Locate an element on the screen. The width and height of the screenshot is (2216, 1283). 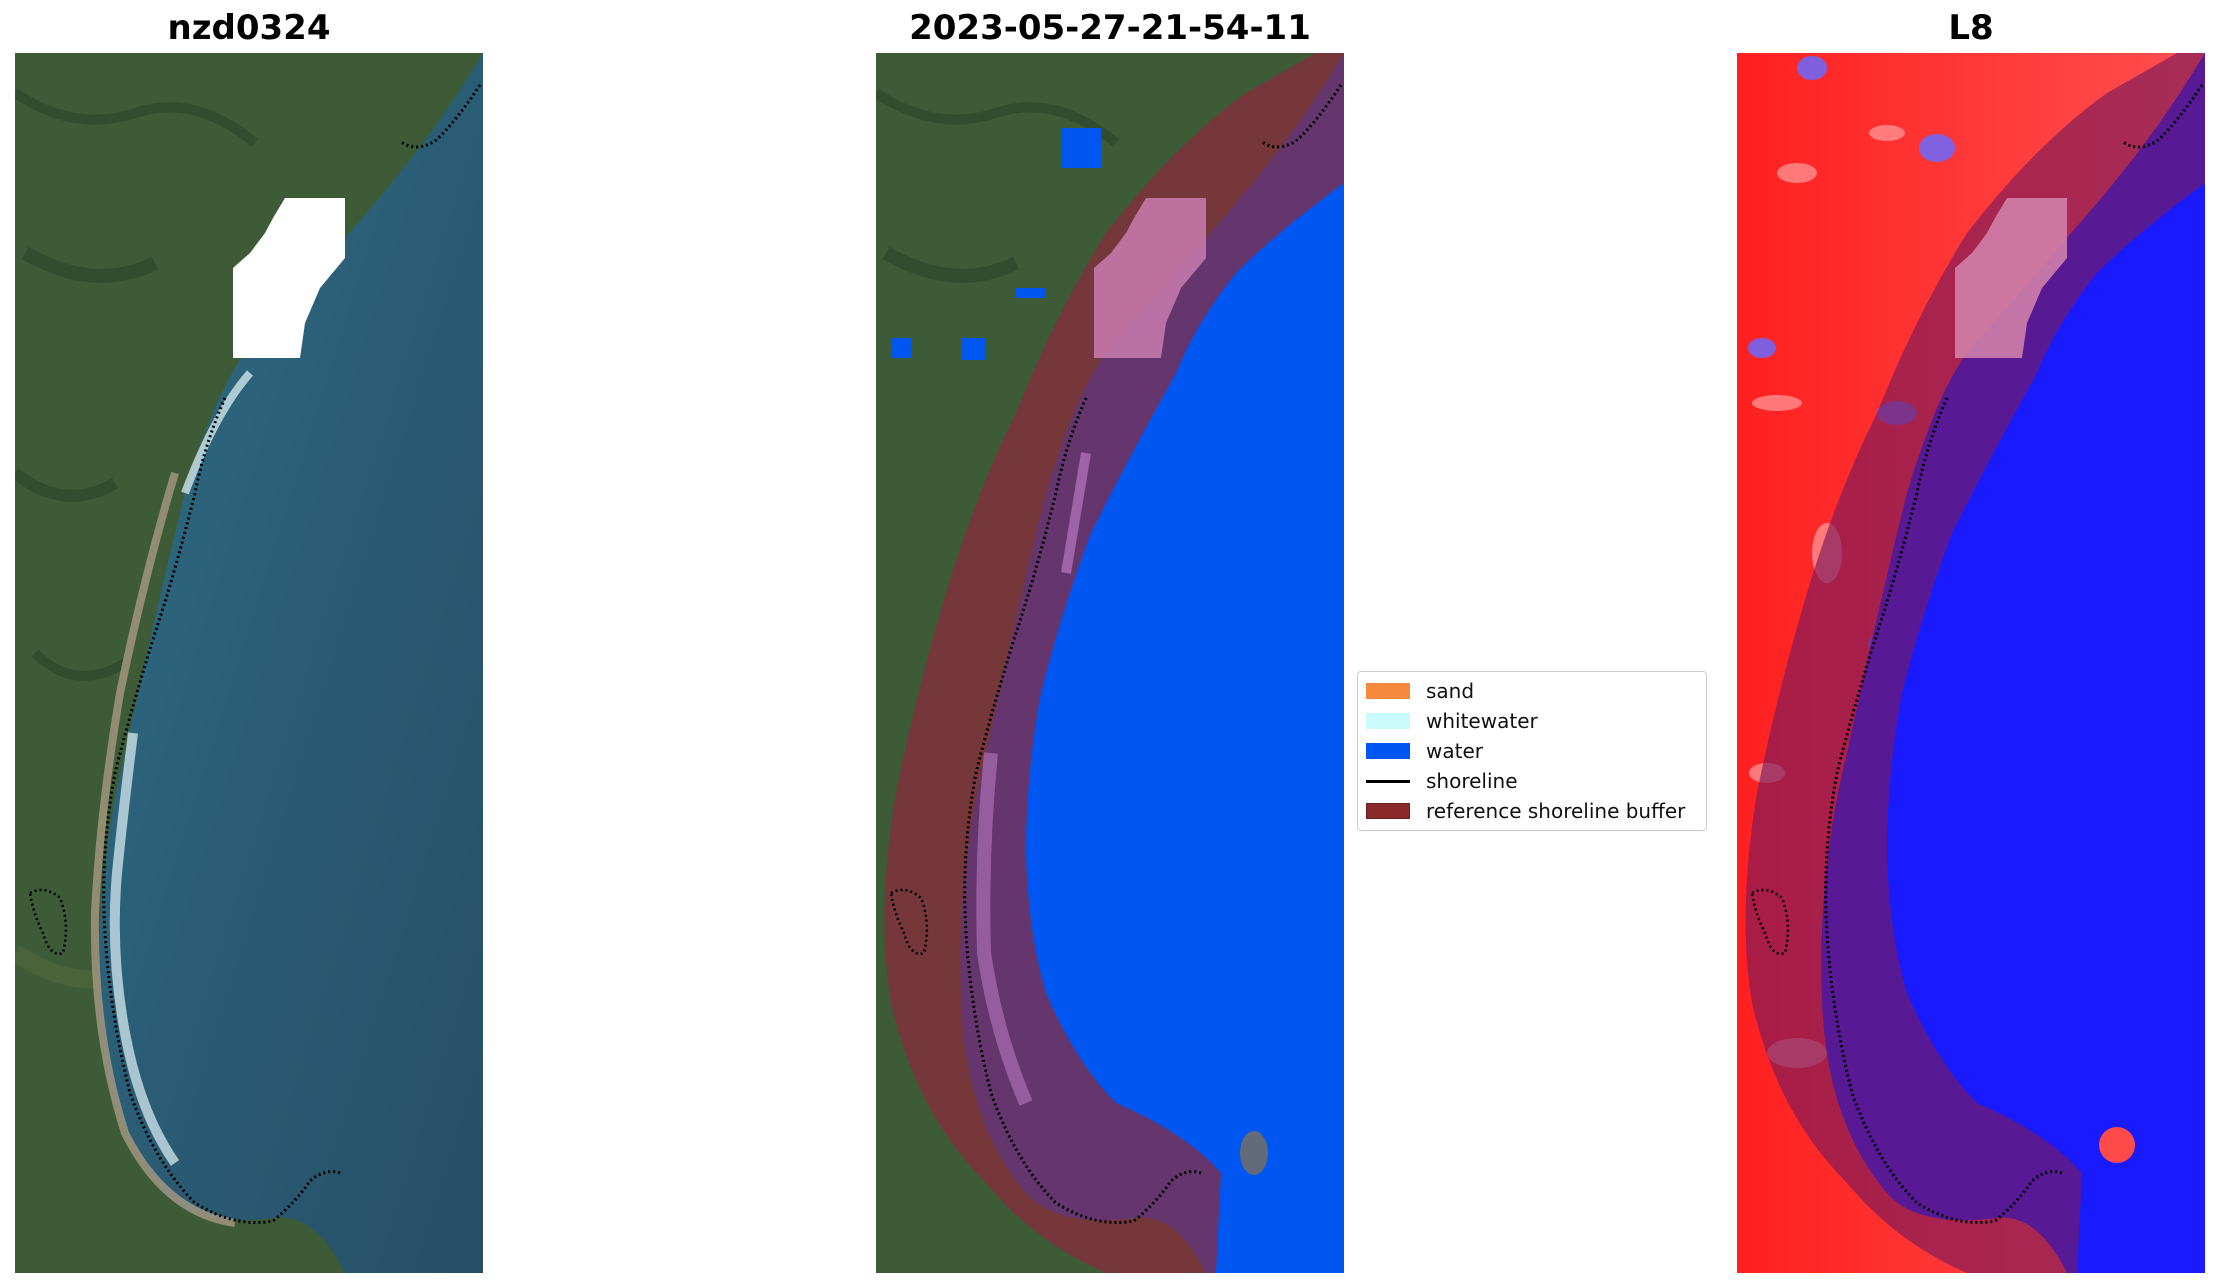
legend-item-whitewater: whitewater is located at coordinates (1452, 721).